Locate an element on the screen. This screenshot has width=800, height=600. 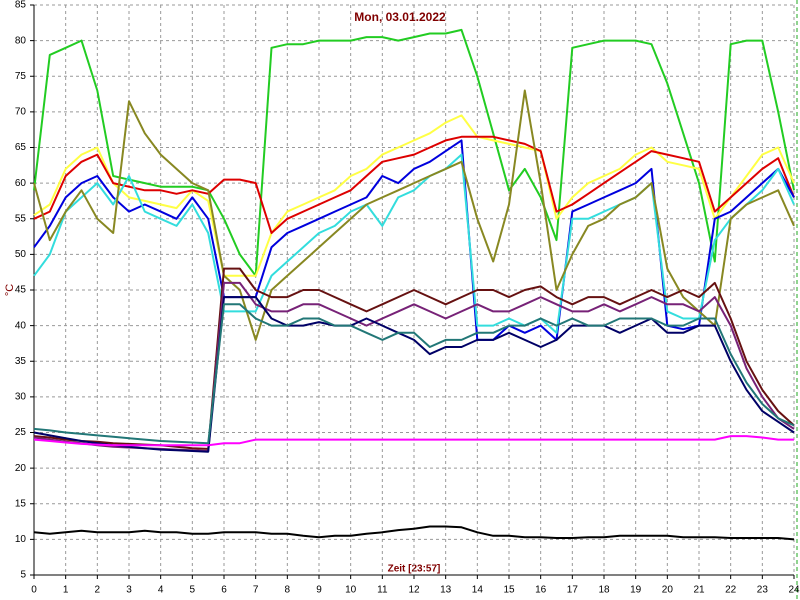
y-tick-label: 55 is located at coordinates (21, 218).